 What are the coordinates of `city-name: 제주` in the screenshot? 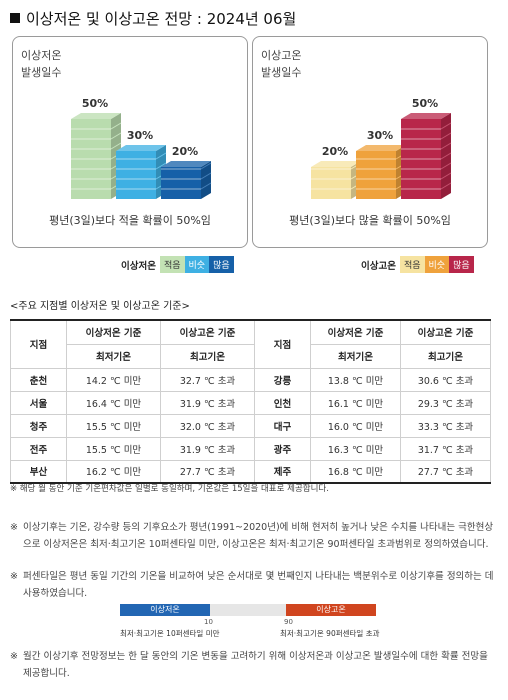 It's located at (282, 471).